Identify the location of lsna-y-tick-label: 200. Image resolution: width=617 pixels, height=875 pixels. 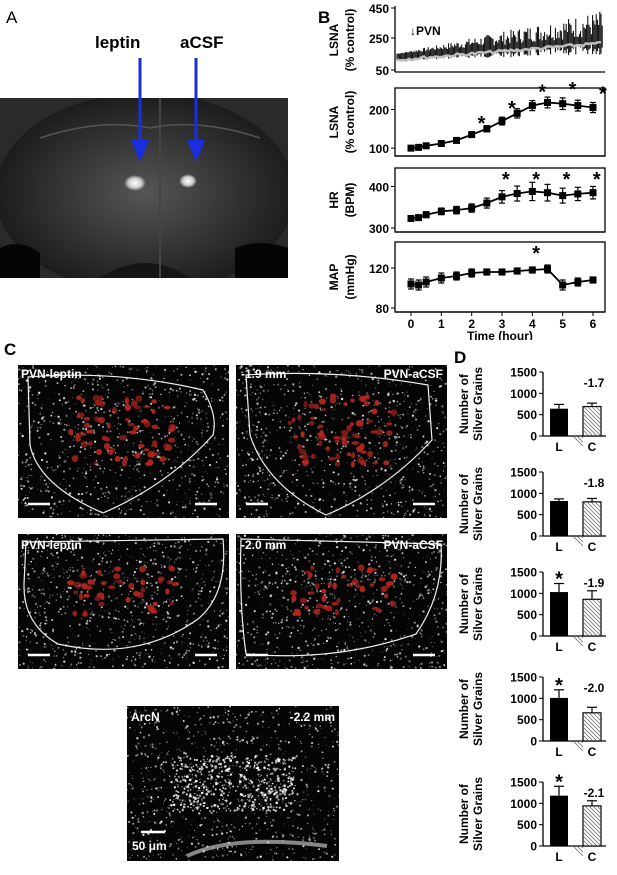
(379, 110).